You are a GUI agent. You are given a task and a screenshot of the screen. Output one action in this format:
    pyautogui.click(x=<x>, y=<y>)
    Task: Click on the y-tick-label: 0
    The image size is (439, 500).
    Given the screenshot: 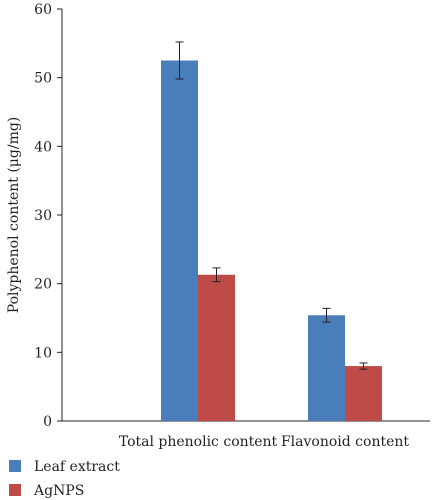 What is the action you would take?
    pyautogui.click(x=47, y=422)
    